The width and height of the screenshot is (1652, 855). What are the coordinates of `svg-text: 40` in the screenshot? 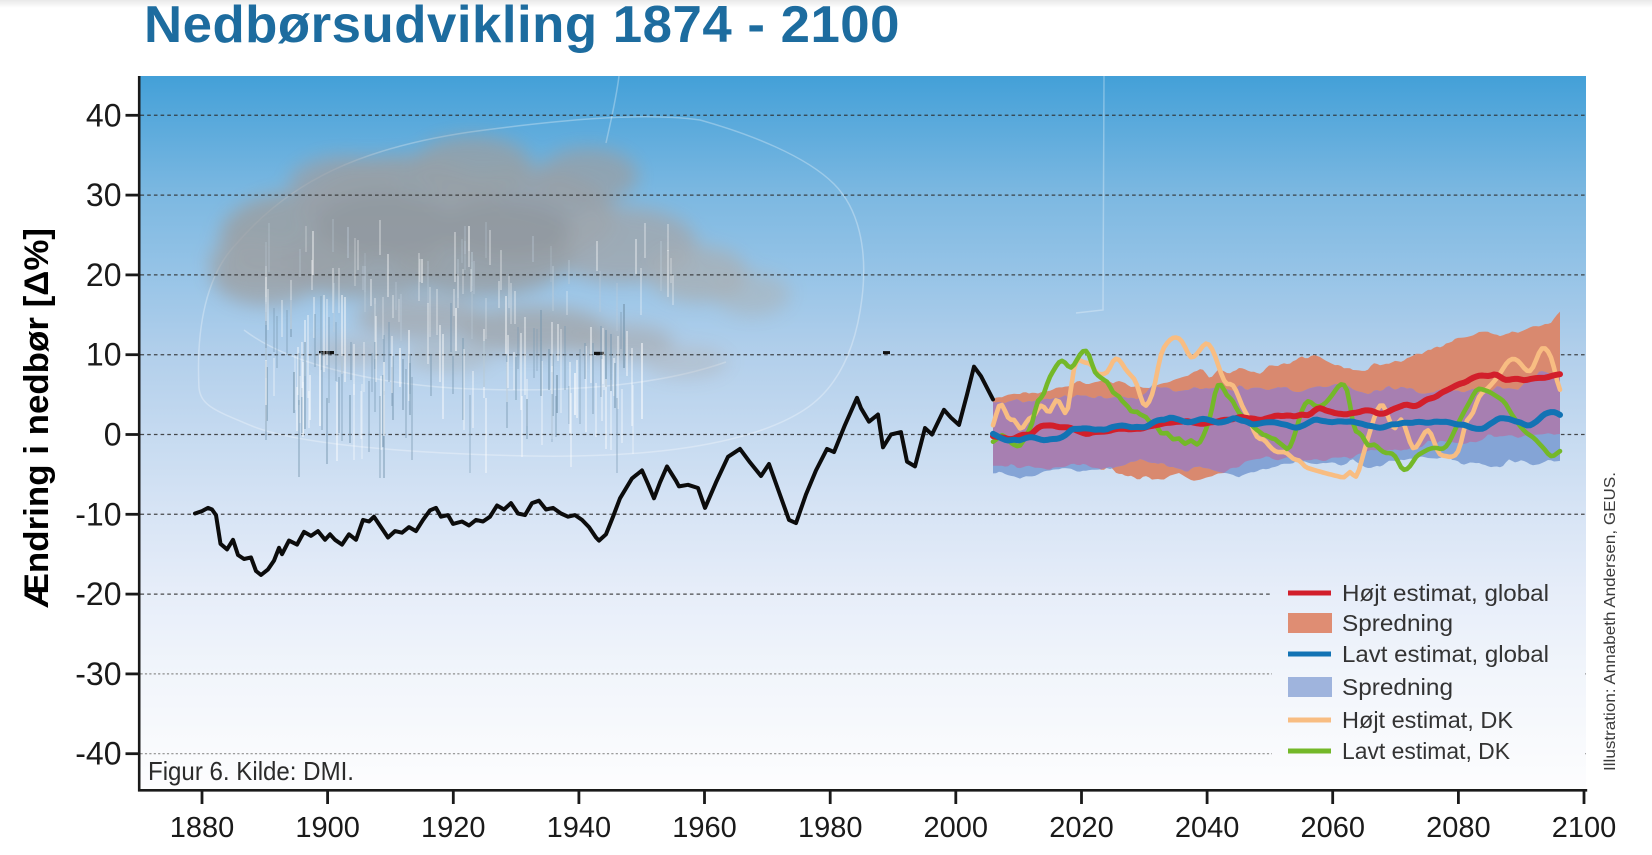 It's located at (104, 115).